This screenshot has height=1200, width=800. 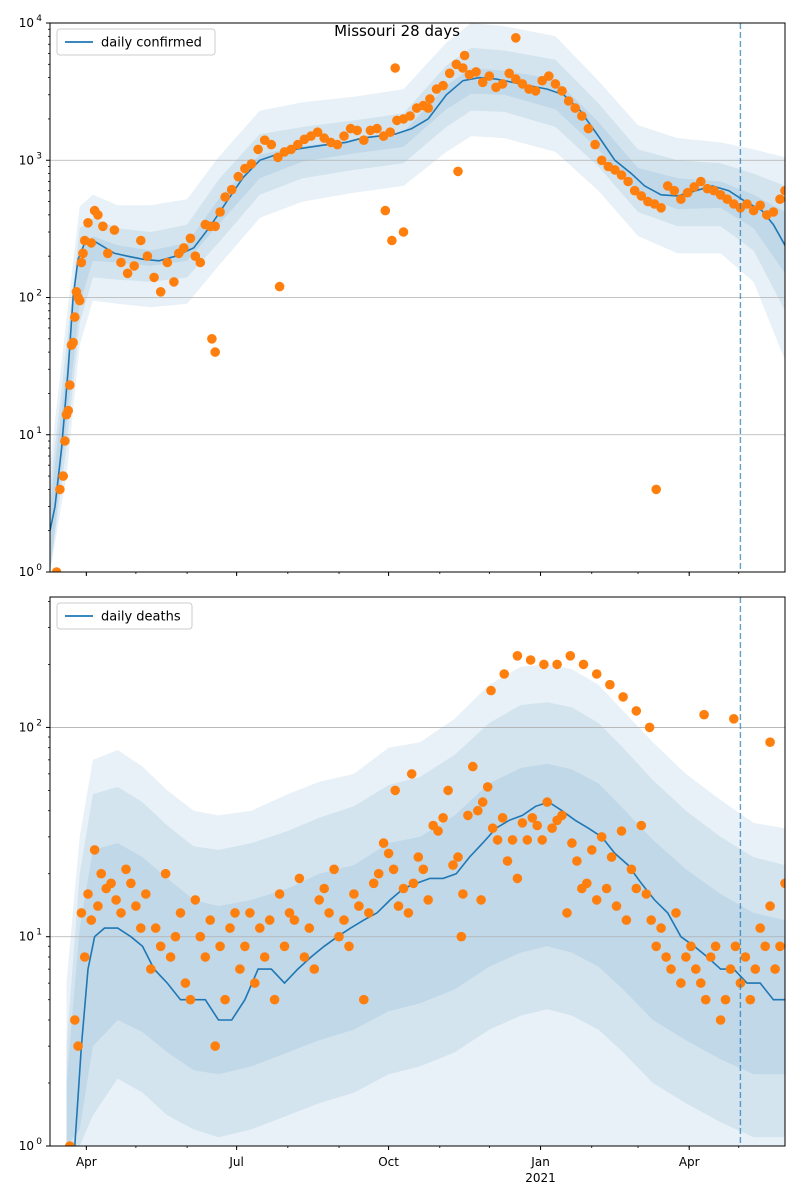 What do you see at coordinates (397, 31) in the screenshot?
I see `figure-title: Missouri 28 days` at bounding box center [397, 31].